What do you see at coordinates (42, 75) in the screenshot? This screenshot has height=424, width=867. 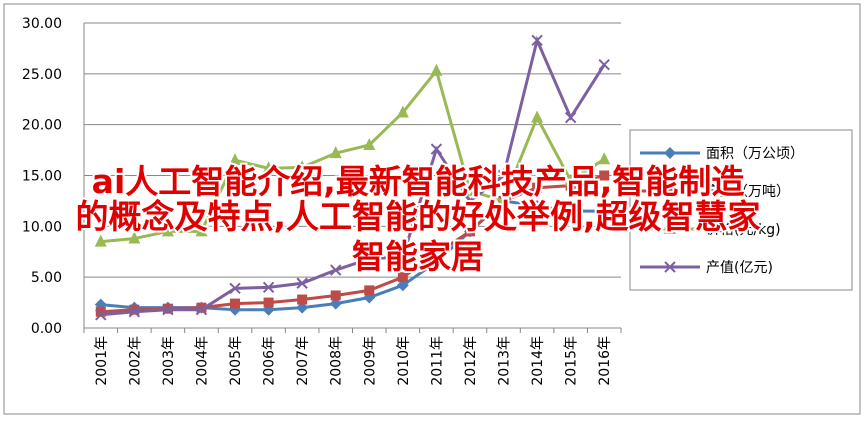 I see `y-tick-label: 25.00` at bounding box center [42, 75].